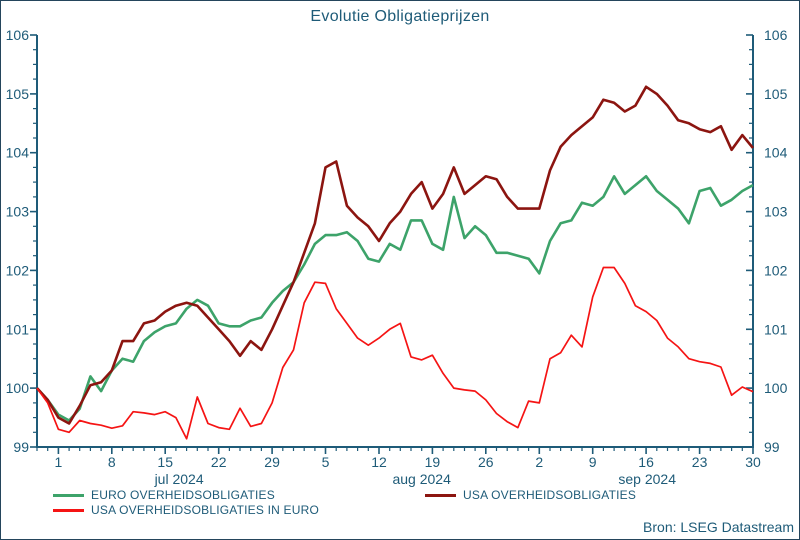 The height and width of the screenshot is (540, 800). Describe the element at coordinates (718, 527) in the screenshot. I see `source-credit: Bron: LSEG Datastream` at that location.